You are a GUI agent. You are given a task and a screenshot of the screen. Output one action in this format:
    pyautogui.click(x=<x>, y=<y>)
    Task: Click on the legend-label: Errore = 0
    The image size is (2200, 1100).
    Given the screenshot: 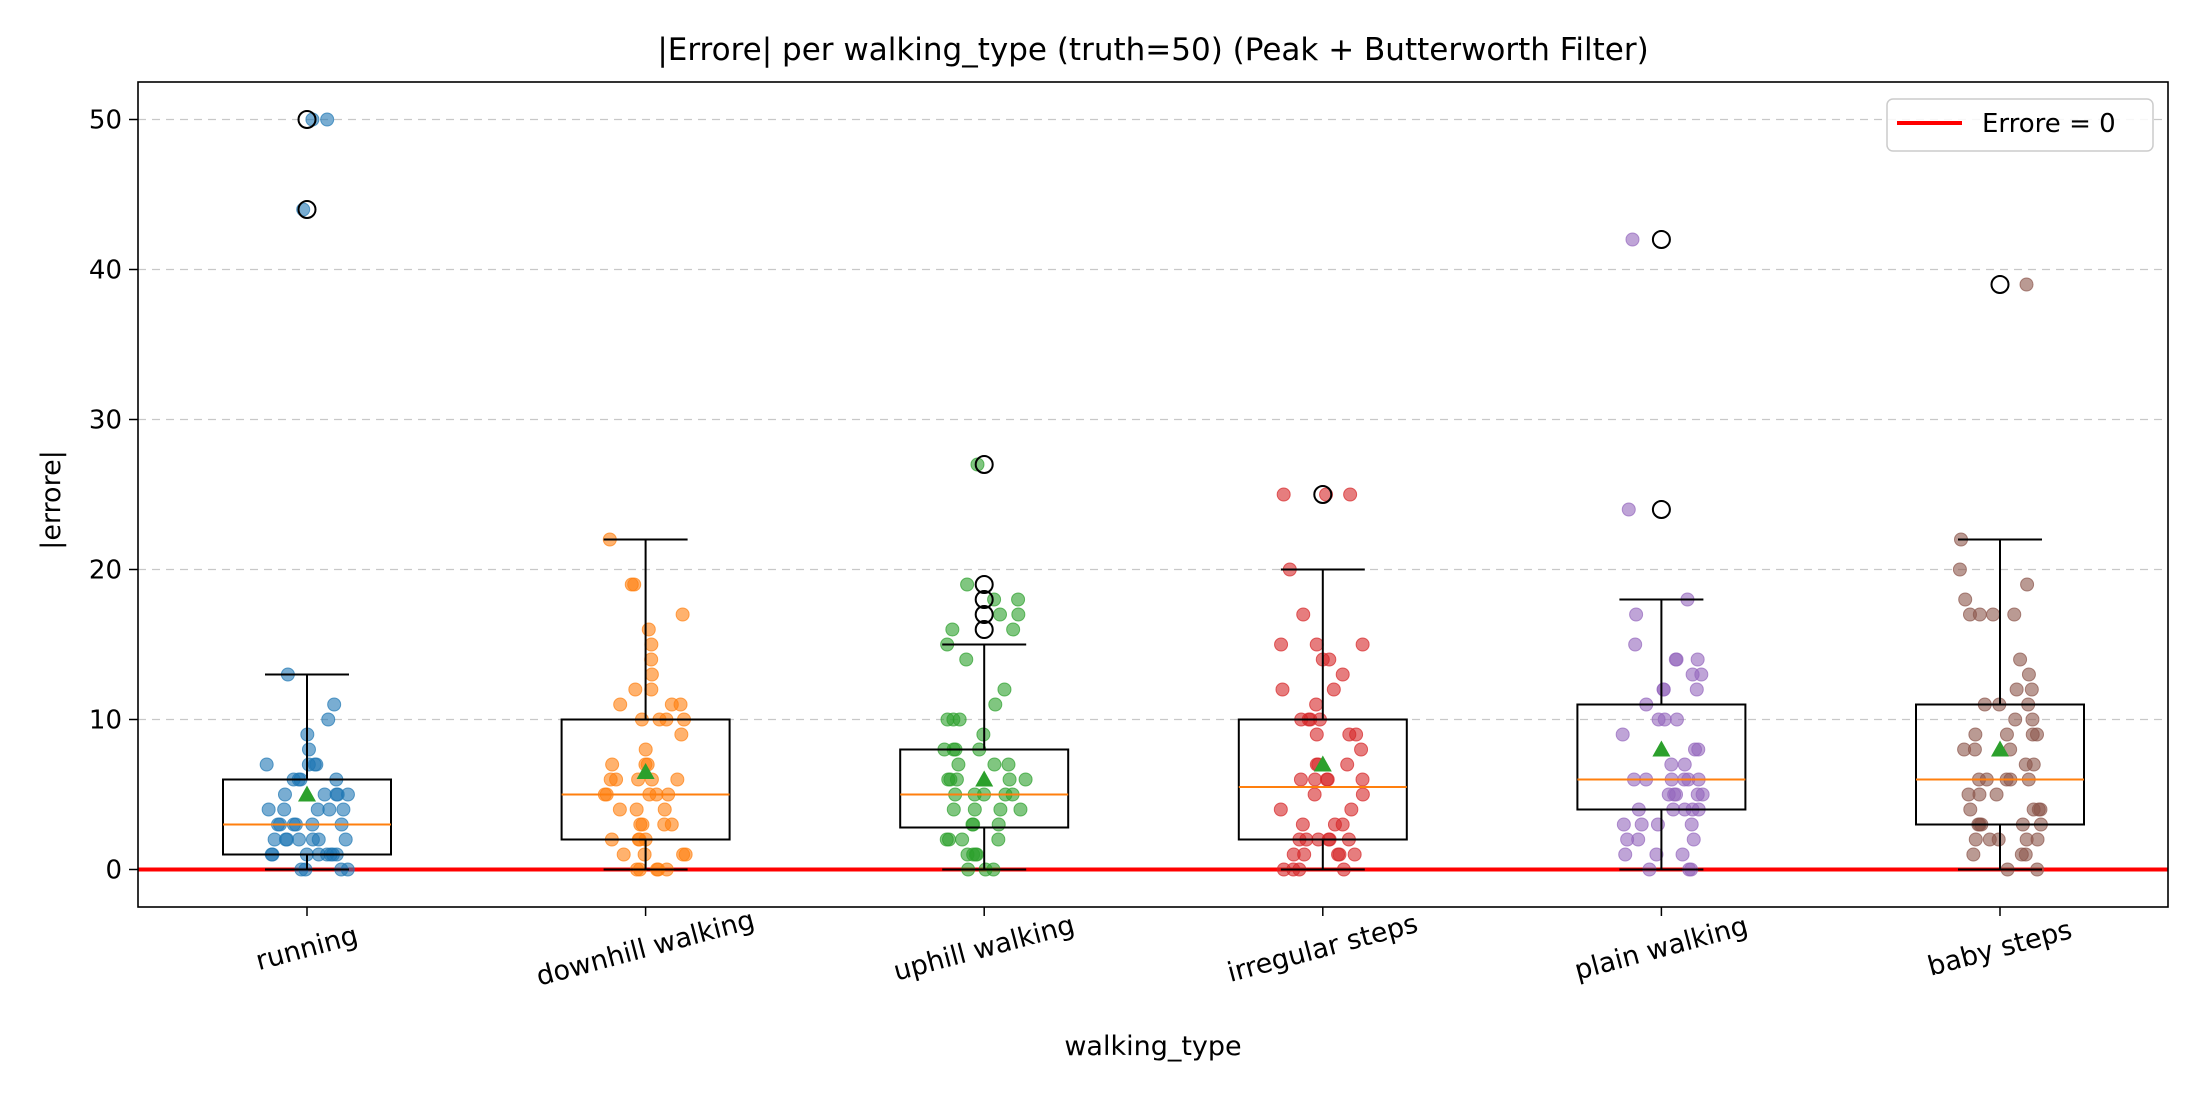 What is the action you would take?
    pyautogui.click(x=2049, y=124)
    